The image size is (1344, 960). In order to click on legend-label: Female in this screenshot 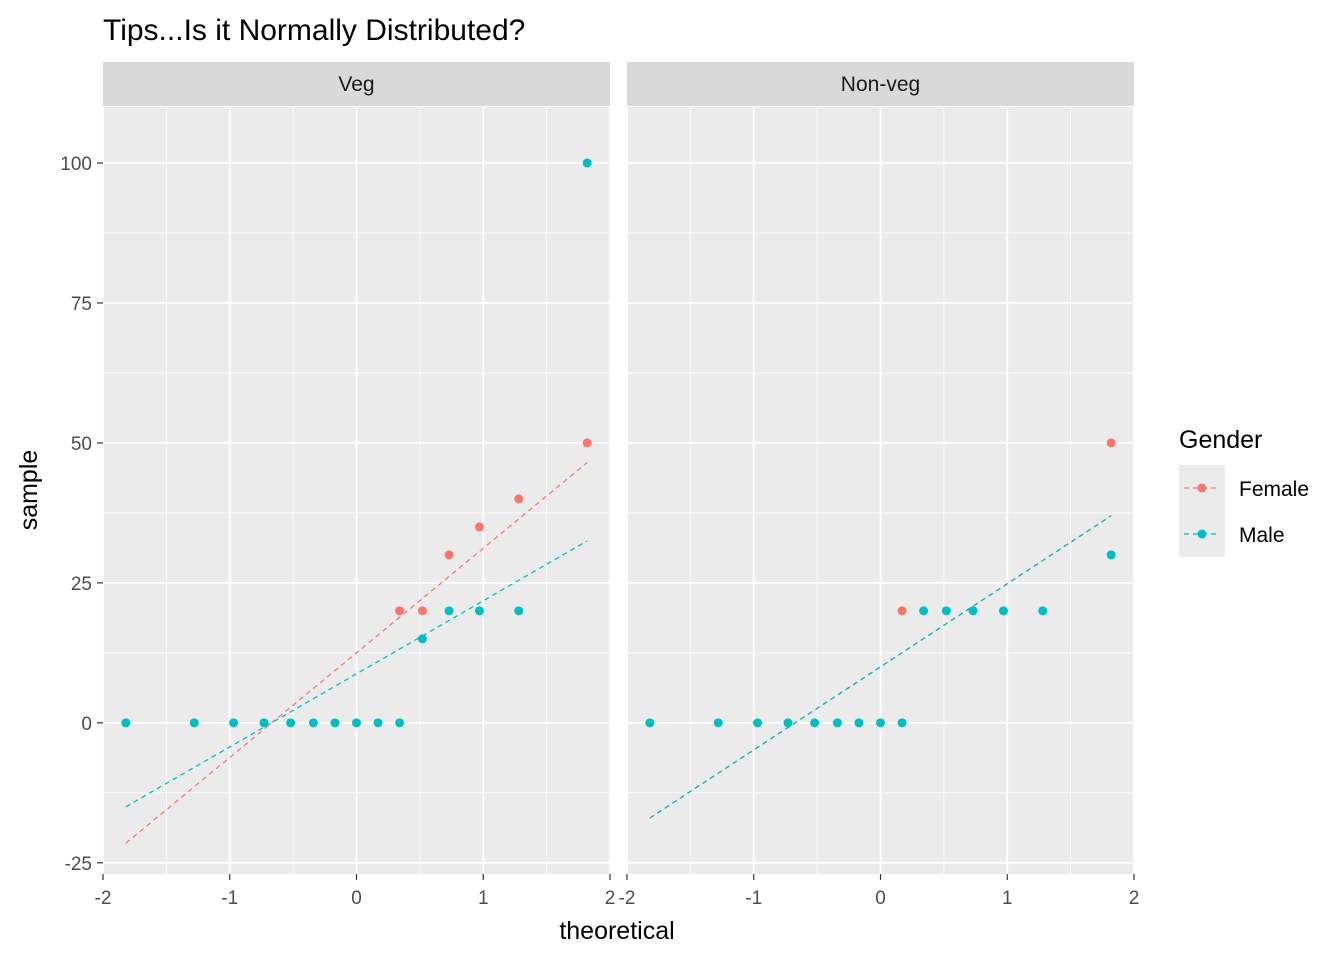, I will do `click(1274, 489)`.